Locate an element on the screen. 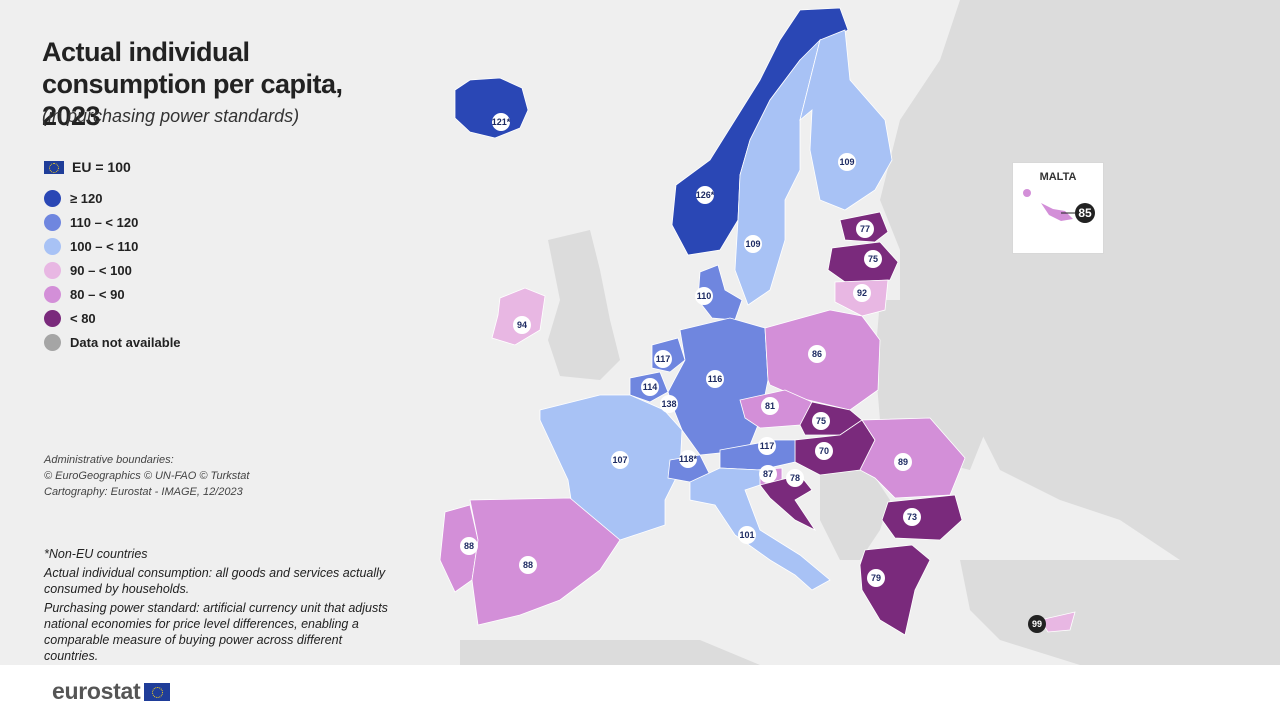 The height and width of the screenshot is (714, 1280). legend-label: < 80 is located at coordinates (83, 318).